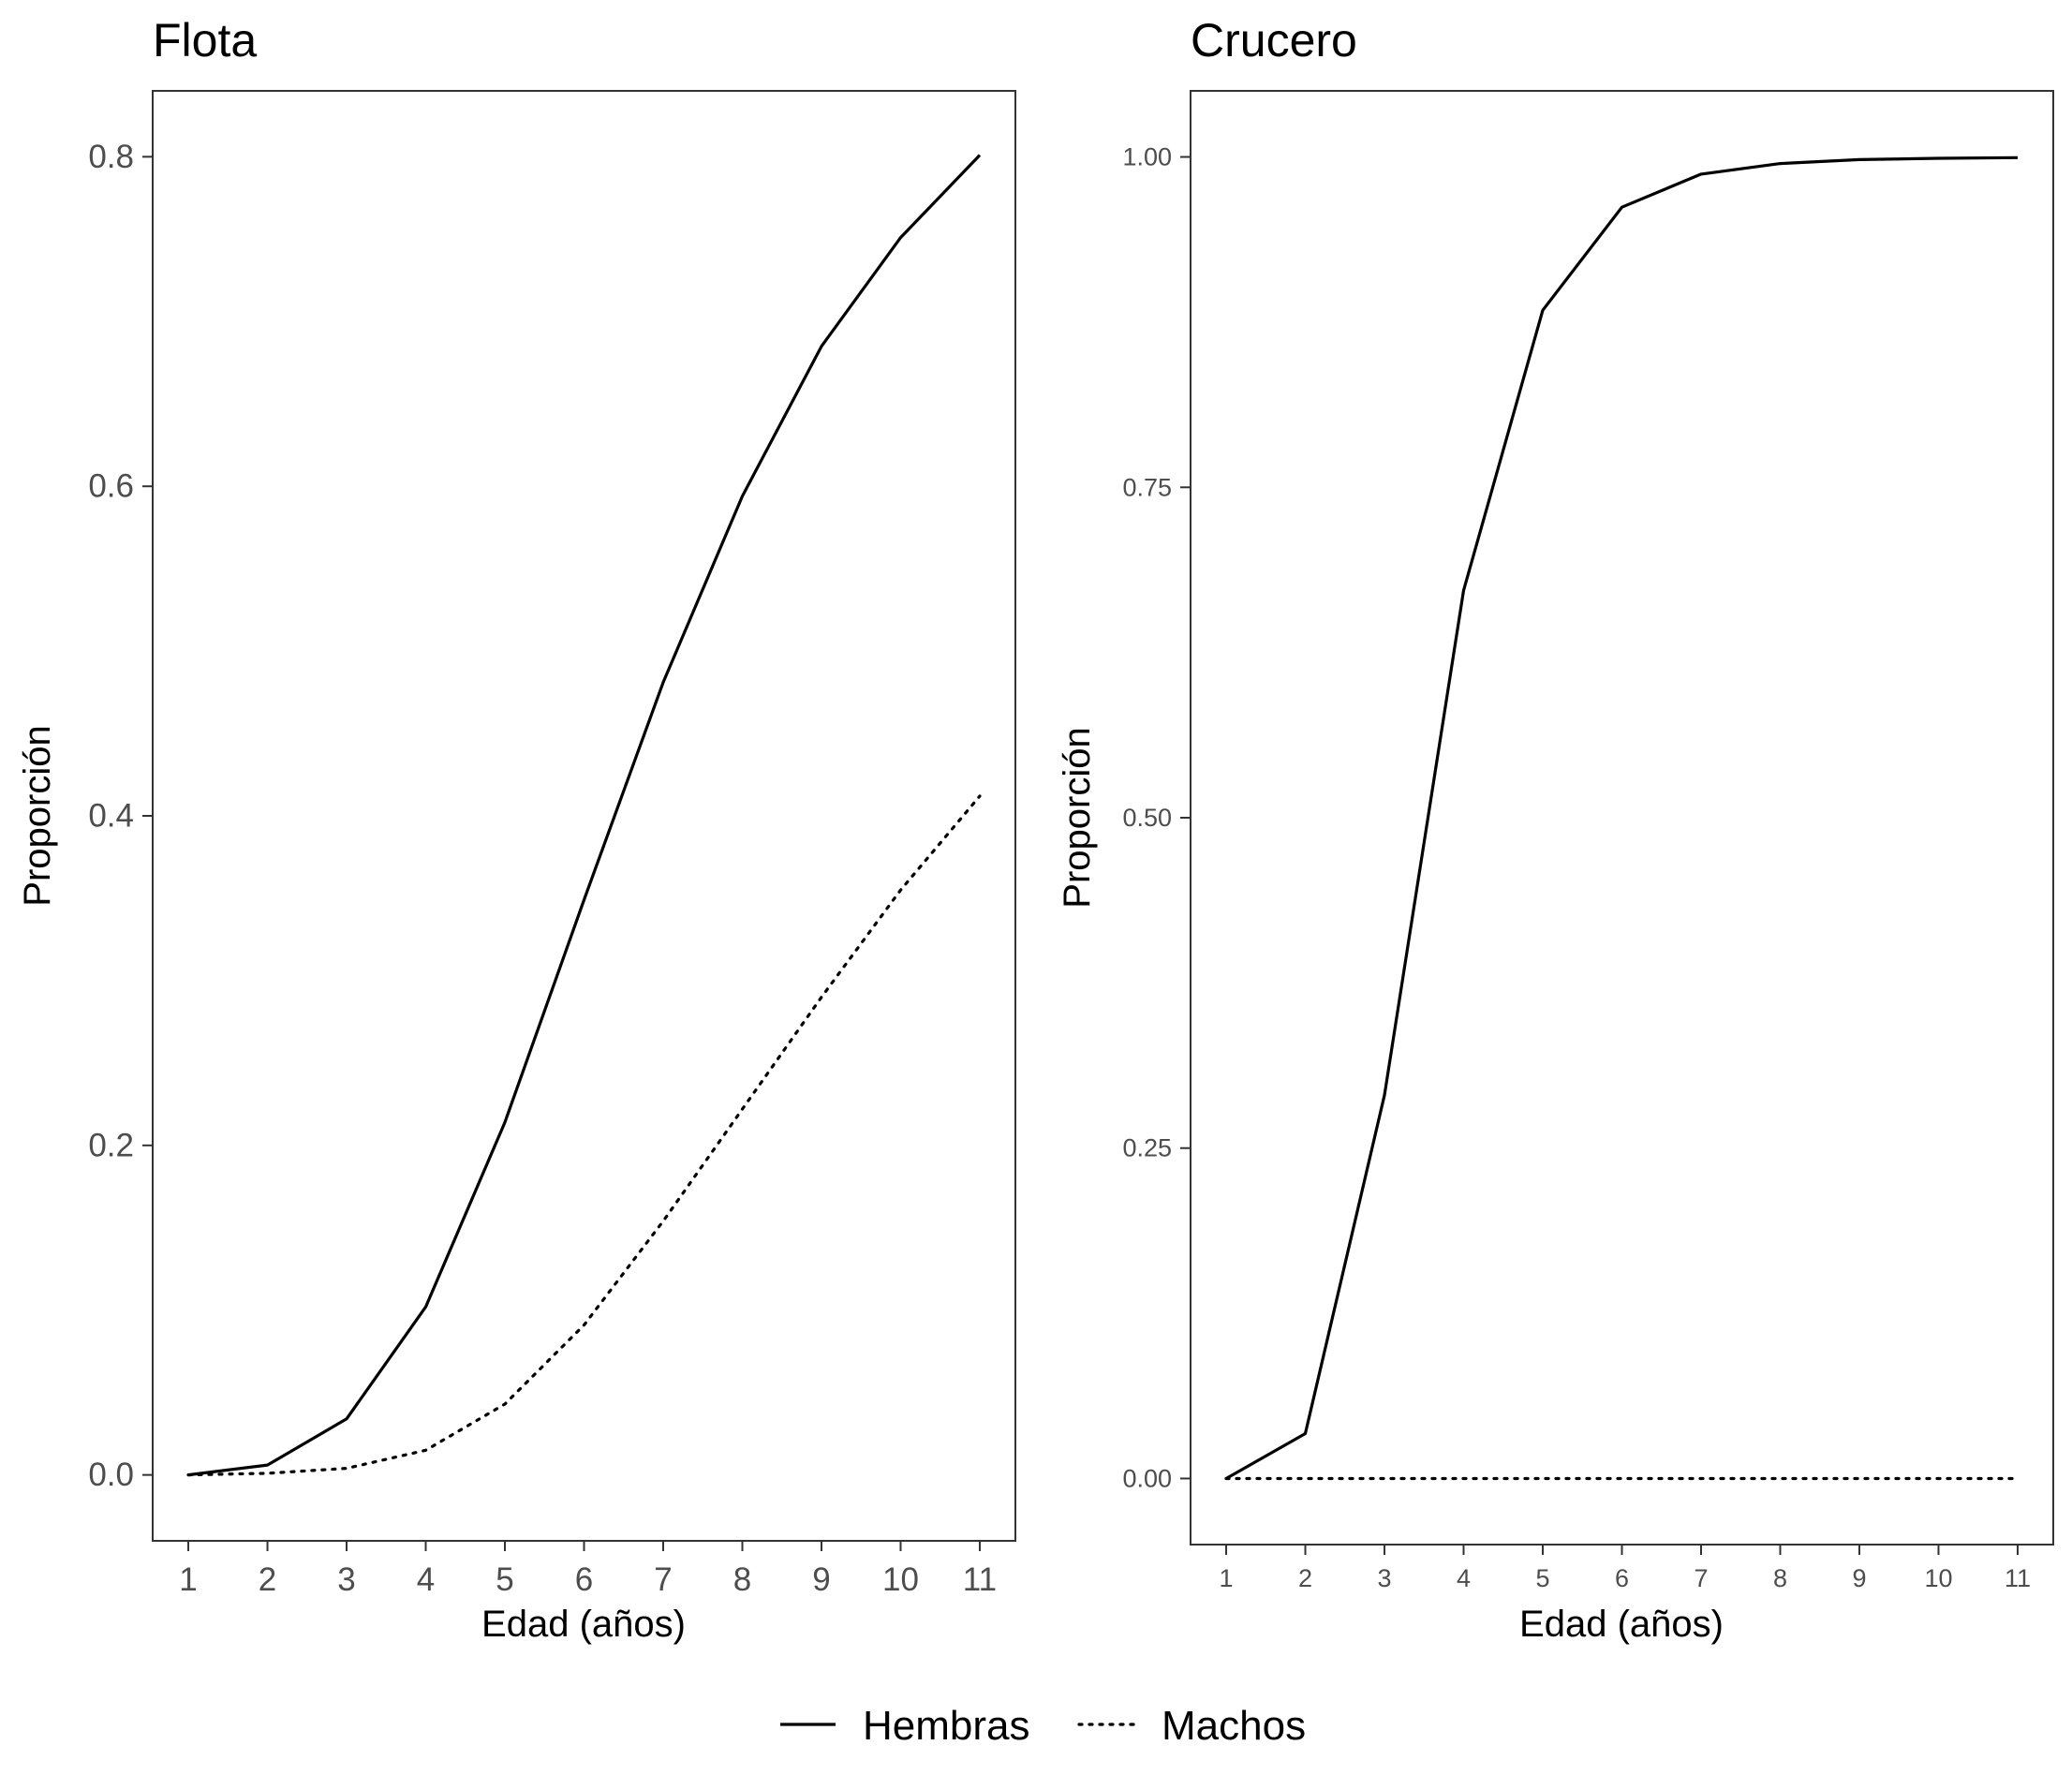  What do you see at coordinates (1147, 157) in the screenshot?
I see `y-tick-label: 1.00` at bounding box center [1147, 157].